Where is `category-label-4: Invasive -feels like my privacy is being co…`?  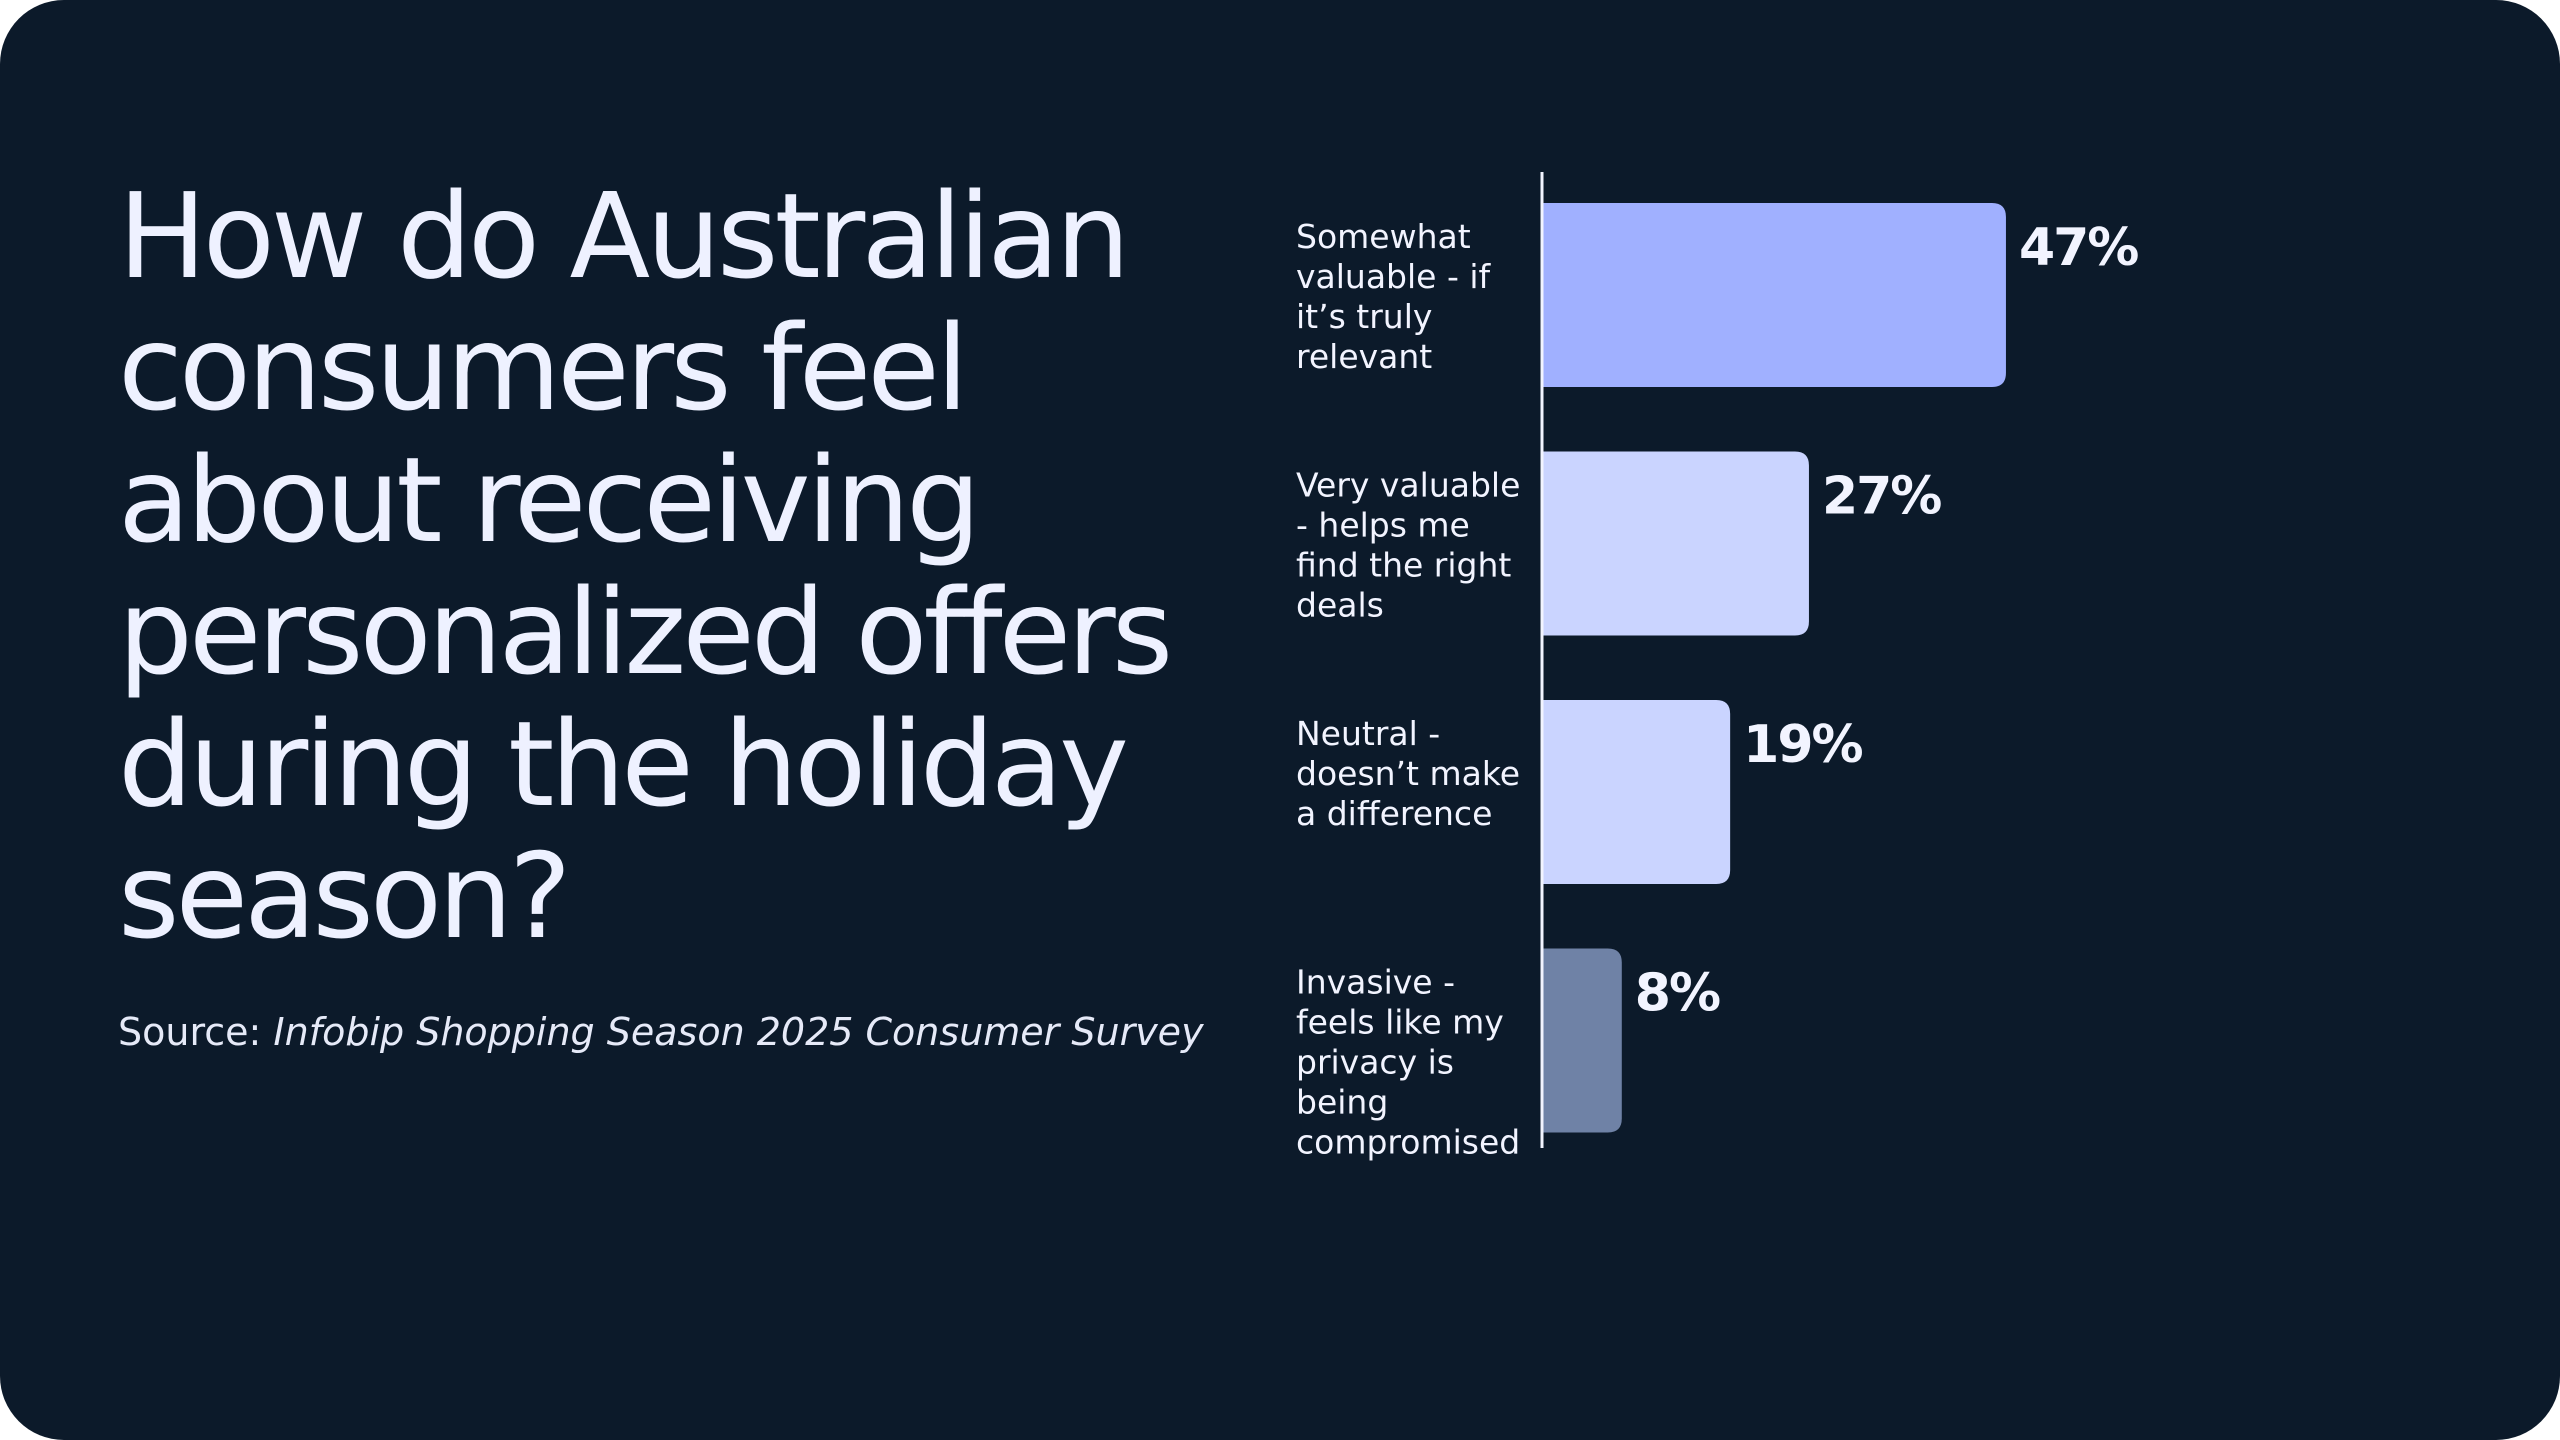 category-label-4: Invasive -feels like my privacy is being co… is located at coordinates (1408, 1062).